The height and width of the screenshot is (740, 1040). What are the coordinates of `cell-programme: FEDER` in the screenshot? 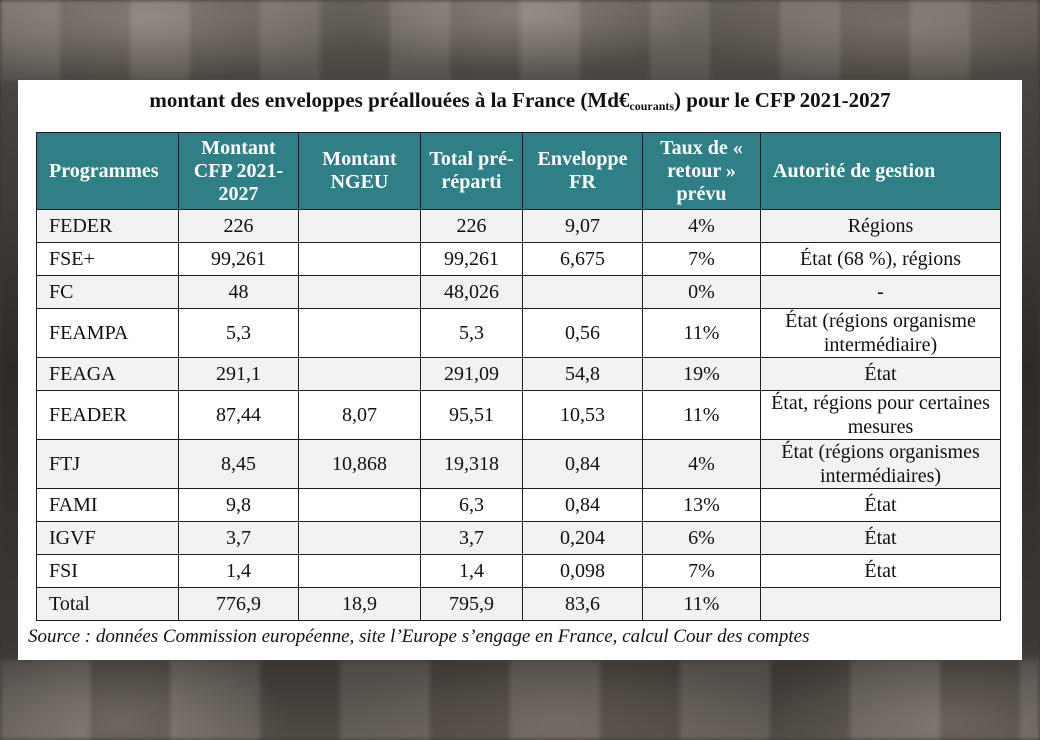 It's located at (107, 226).